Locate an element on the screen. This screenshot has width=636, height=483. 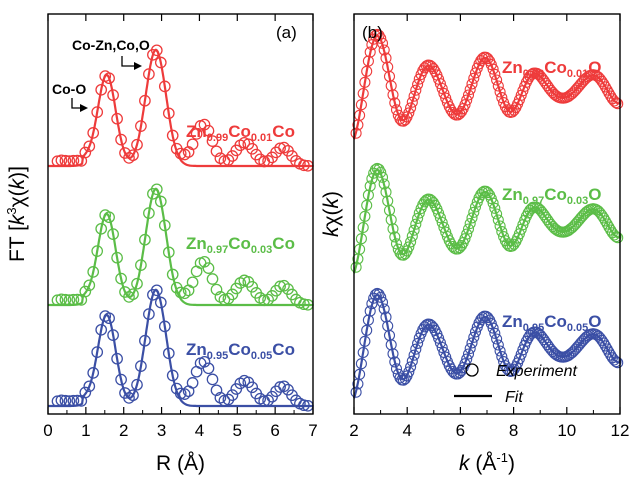
series-label: Zn0.95Co0.05O is located at coordinates (552, 323).